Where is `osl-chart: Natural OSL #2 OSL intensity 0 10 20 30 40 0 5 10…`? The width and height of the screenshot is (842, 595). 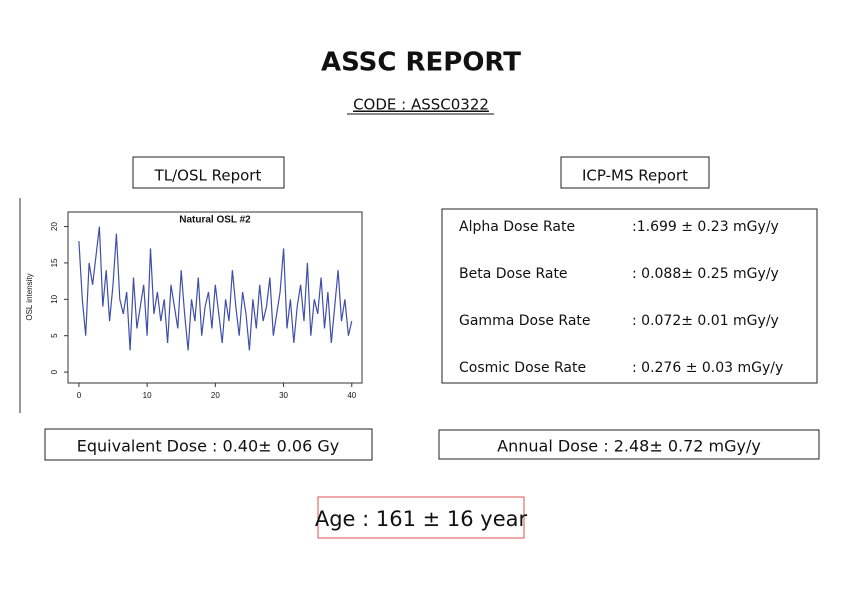
osl-chart: Natural OSL #2 OSL intensity 0 10 20 30 40 0 5 10… is located at coordinates (194, 305).